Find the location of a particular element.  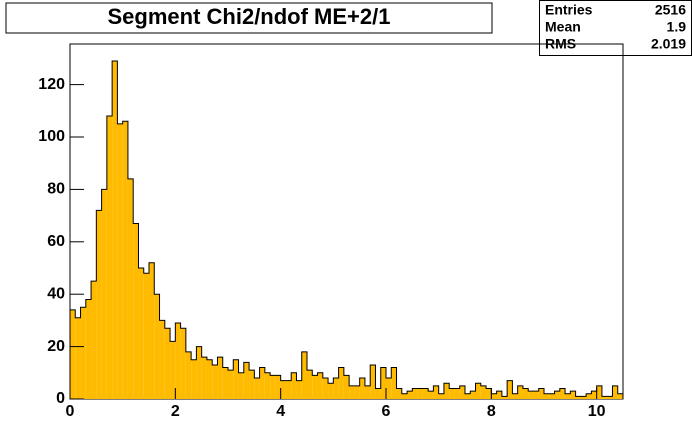

y-tick-label: 100 is located at coordinates (51, 136).